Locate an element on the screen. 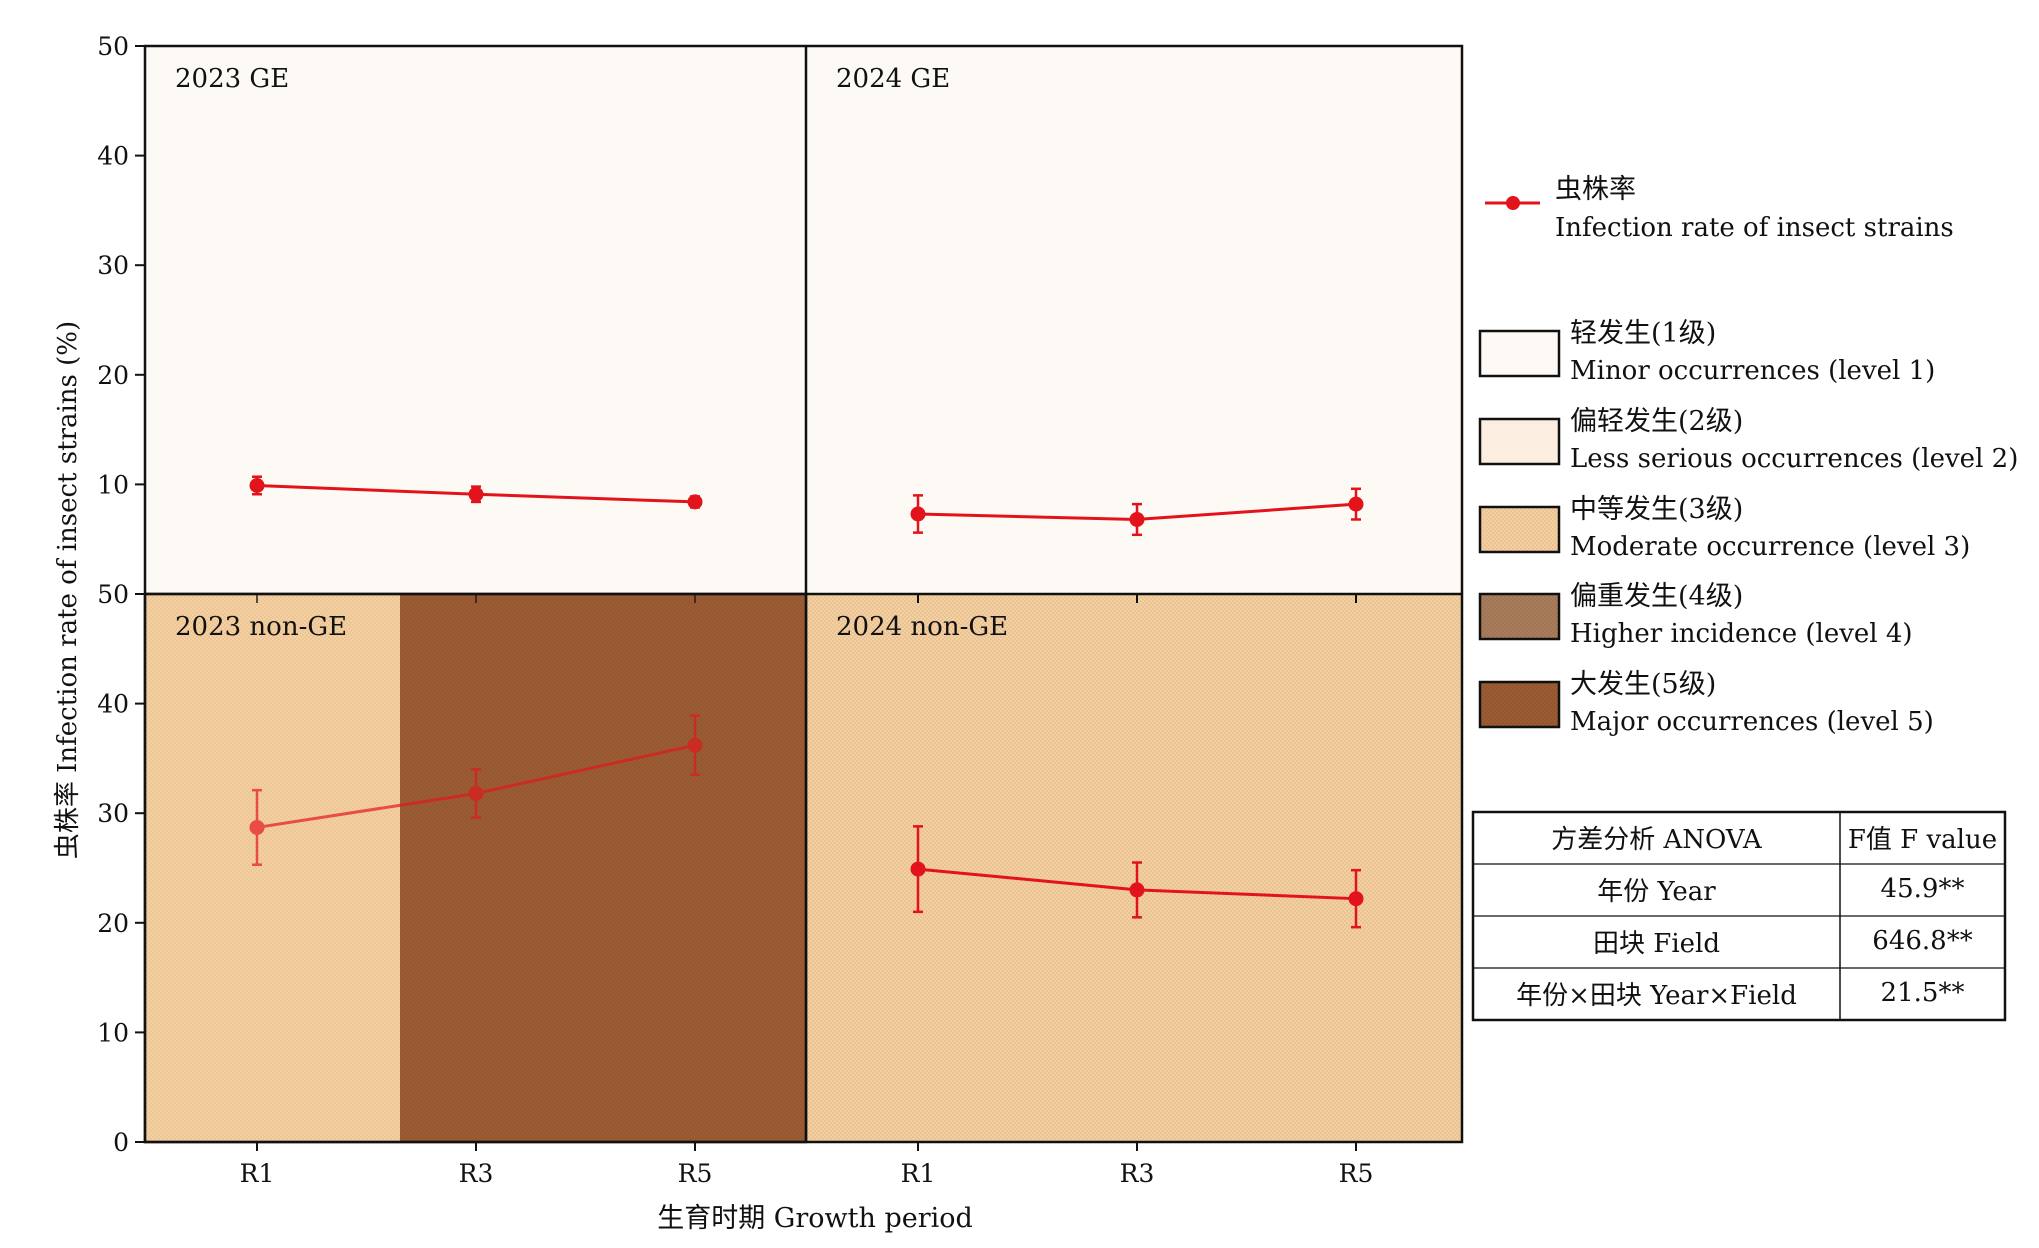 The width and height of the screenshot is (2039, 1248). panel-label: 2023 non-GE is located at coordinates (261, 627).